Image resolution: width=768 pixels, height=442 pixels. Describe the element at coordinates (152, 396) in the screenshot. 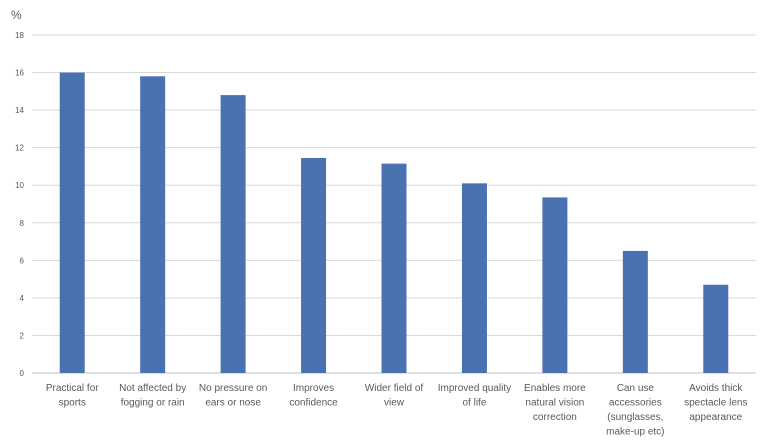

I see `x-tick-label: Not affected by fogging or rain` at that location.